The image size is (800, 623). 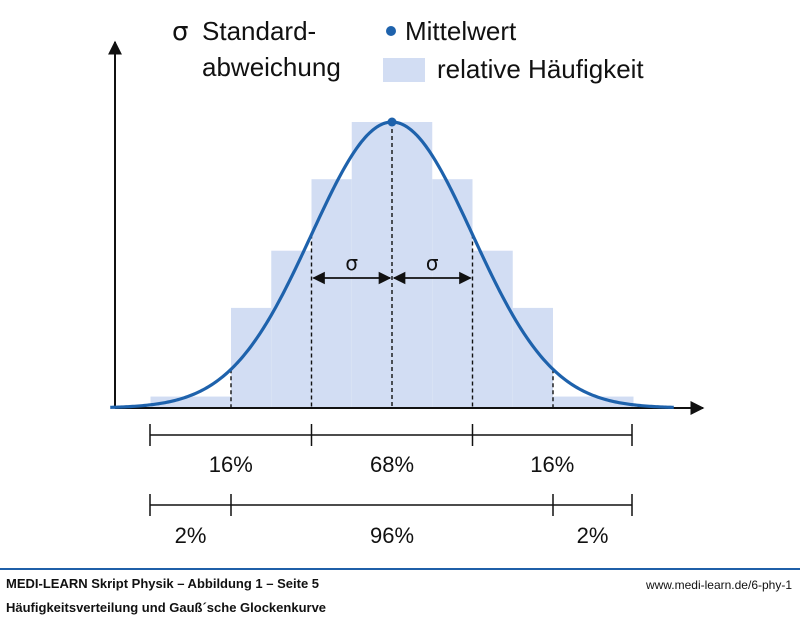 I want to click on footer-url: www.medi-learn.de/6-phy-1, so click(x=718, y=585).